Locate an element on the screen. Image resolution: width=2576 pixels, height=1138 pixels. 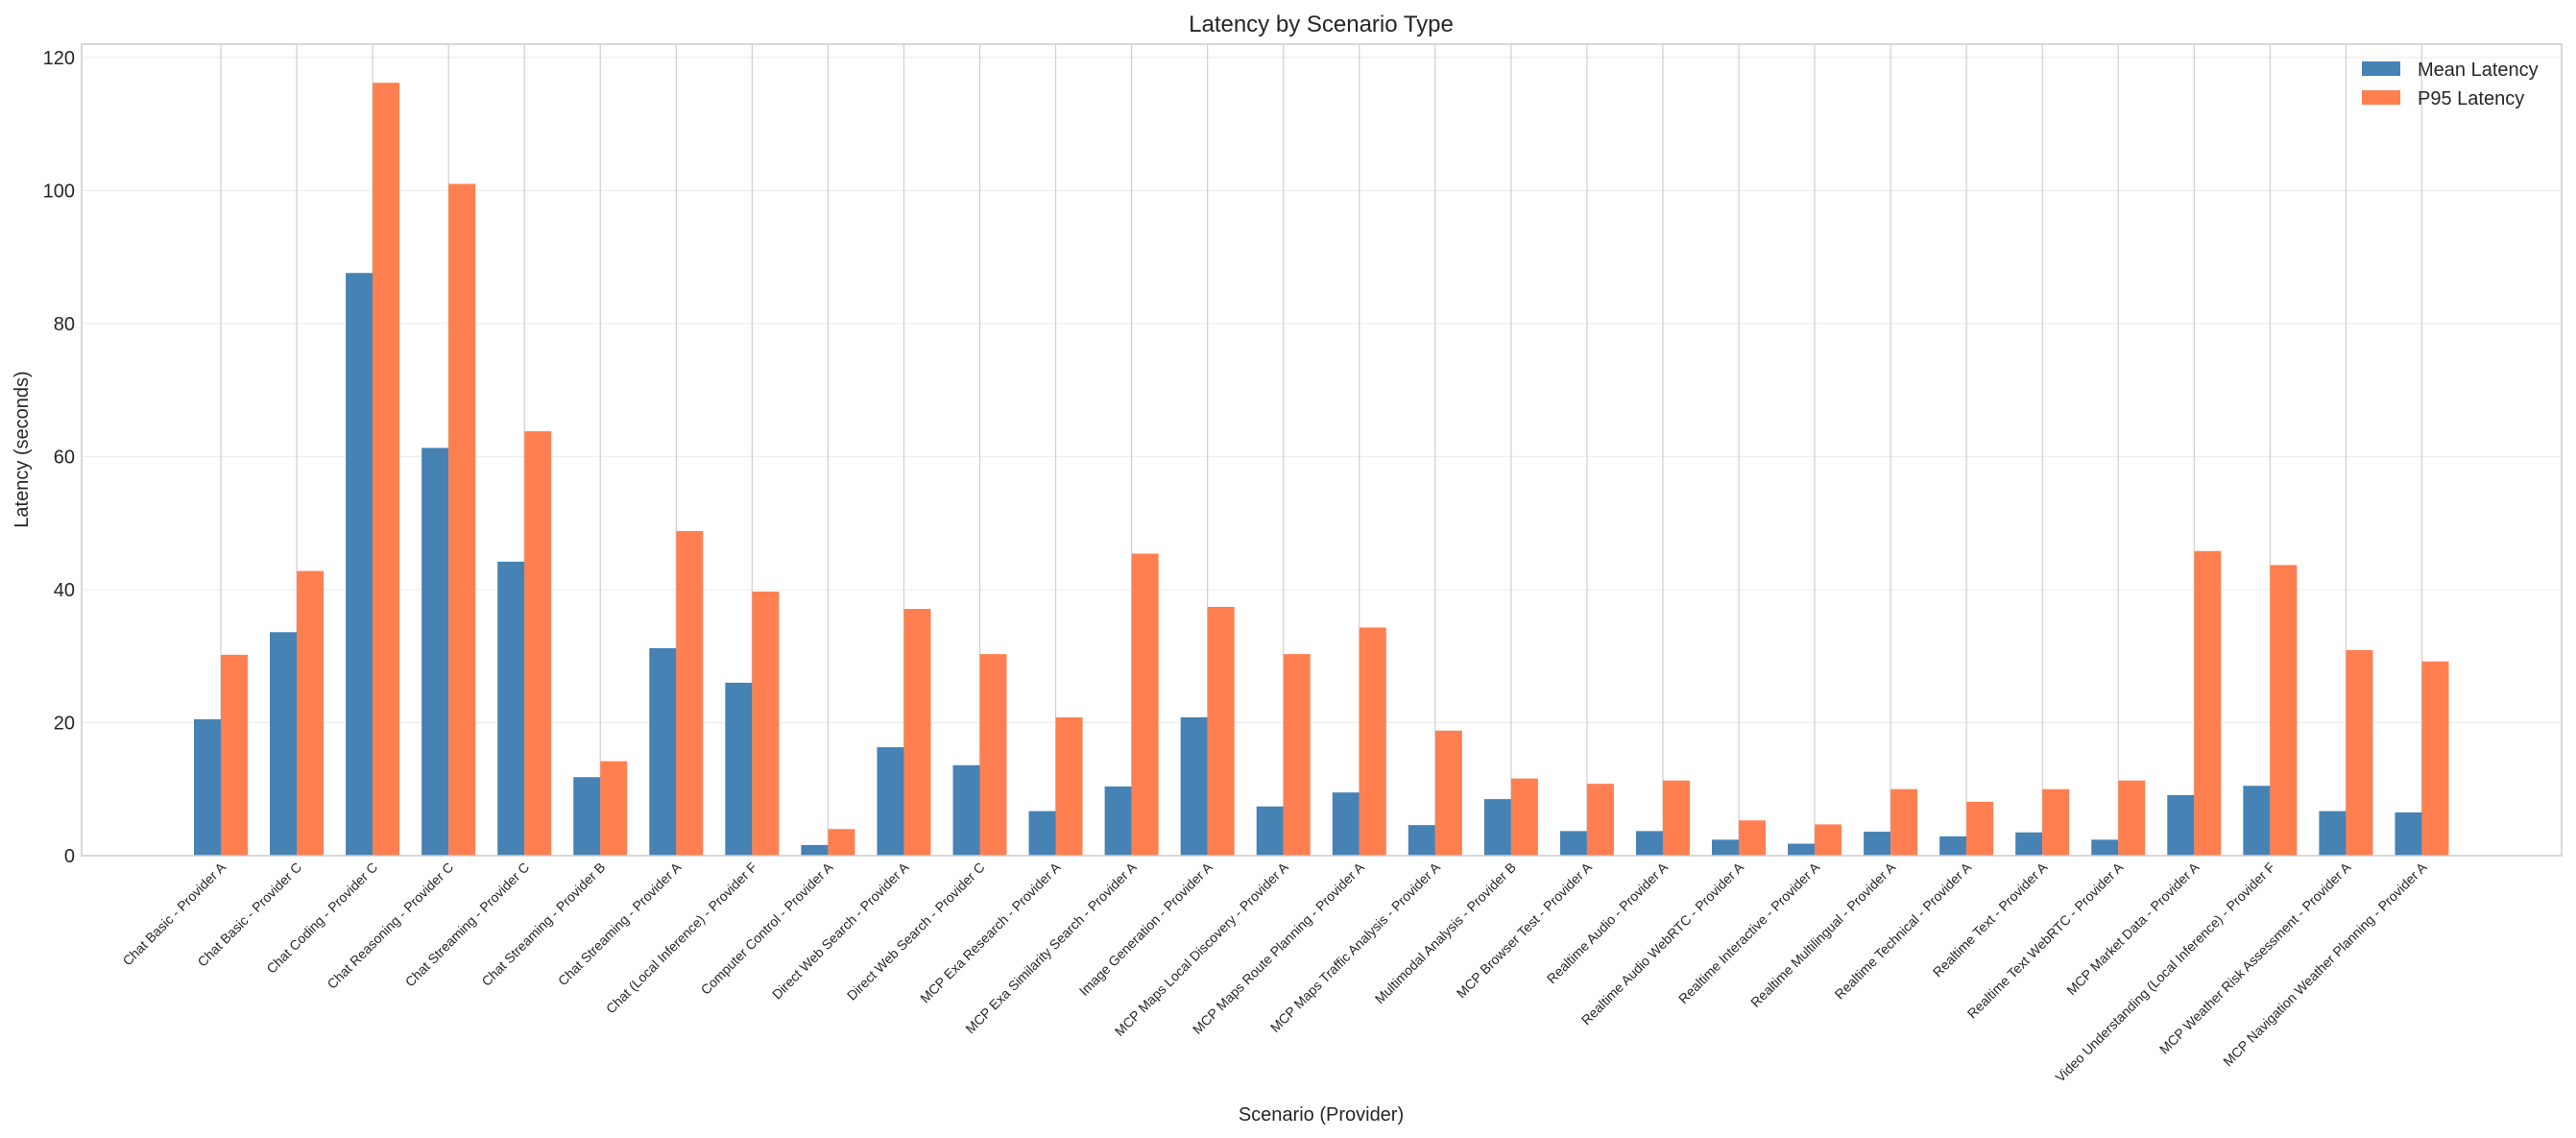
legend: Mean Latency P95 Latency is located at coordinates (2450, 85).